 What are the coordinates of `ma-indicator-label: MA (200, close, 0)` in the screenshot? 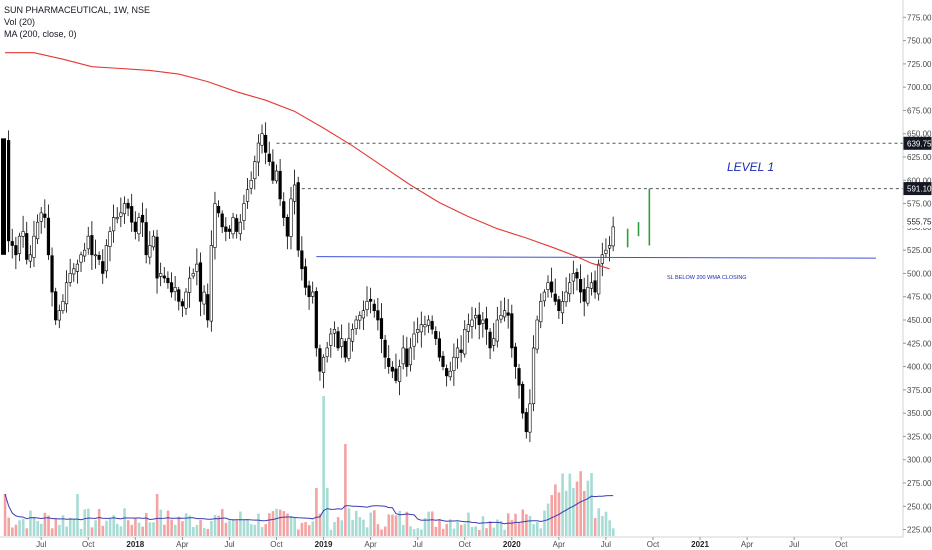 It's located at (40, 34).